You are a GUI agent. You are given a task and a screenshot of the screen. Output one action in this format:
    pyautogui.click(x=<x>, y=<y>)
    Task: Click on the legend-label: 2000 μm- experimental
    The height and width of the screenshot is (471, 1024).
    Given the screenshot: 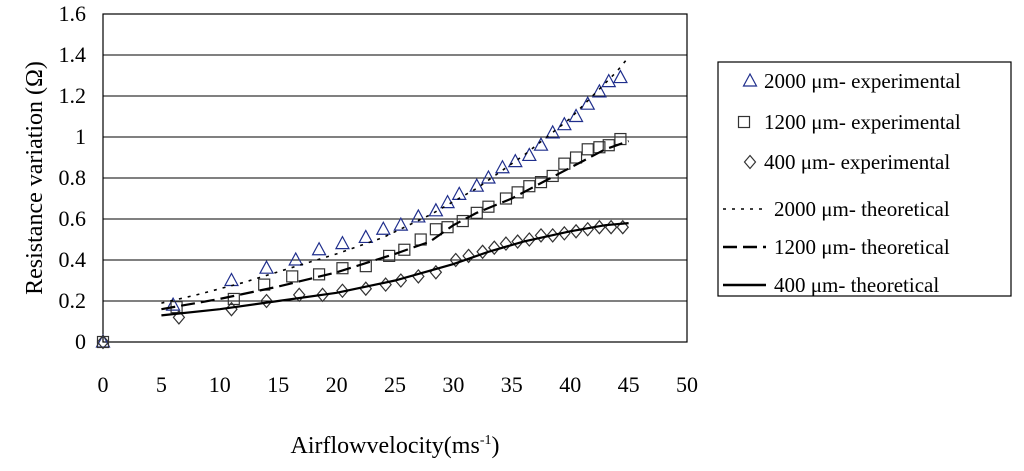 What is the action you would take?
    pyautogui.click(x=862, y=81)
    